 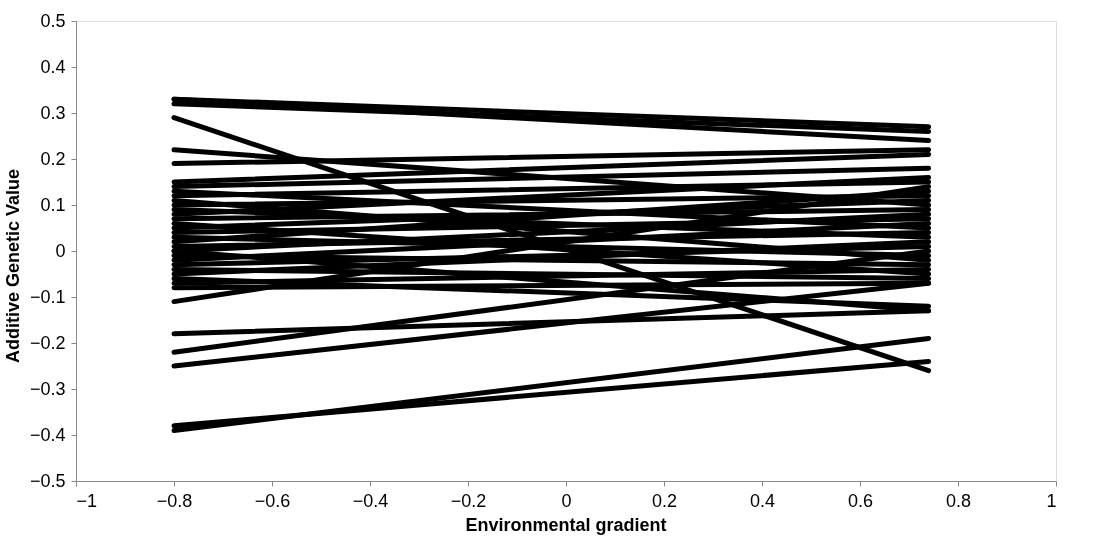 What do you see at coordinates (566, 525) in the screenshot?
I see `x-axis-title: Environmental gradient` at bounding box center [566, 525].